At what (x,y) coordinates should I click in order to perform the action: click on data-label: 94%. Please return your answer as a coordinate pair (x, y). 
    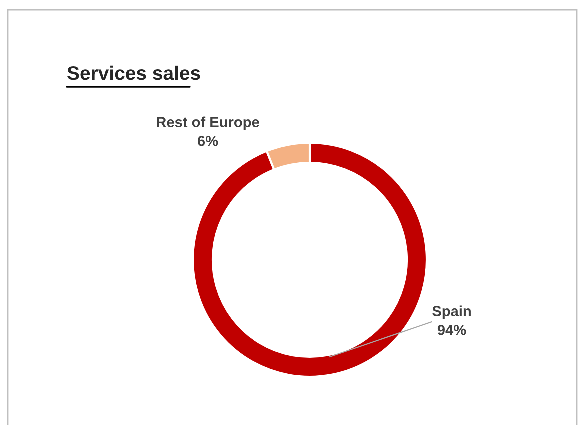
    Looking at the image, I should click on (452, 330).